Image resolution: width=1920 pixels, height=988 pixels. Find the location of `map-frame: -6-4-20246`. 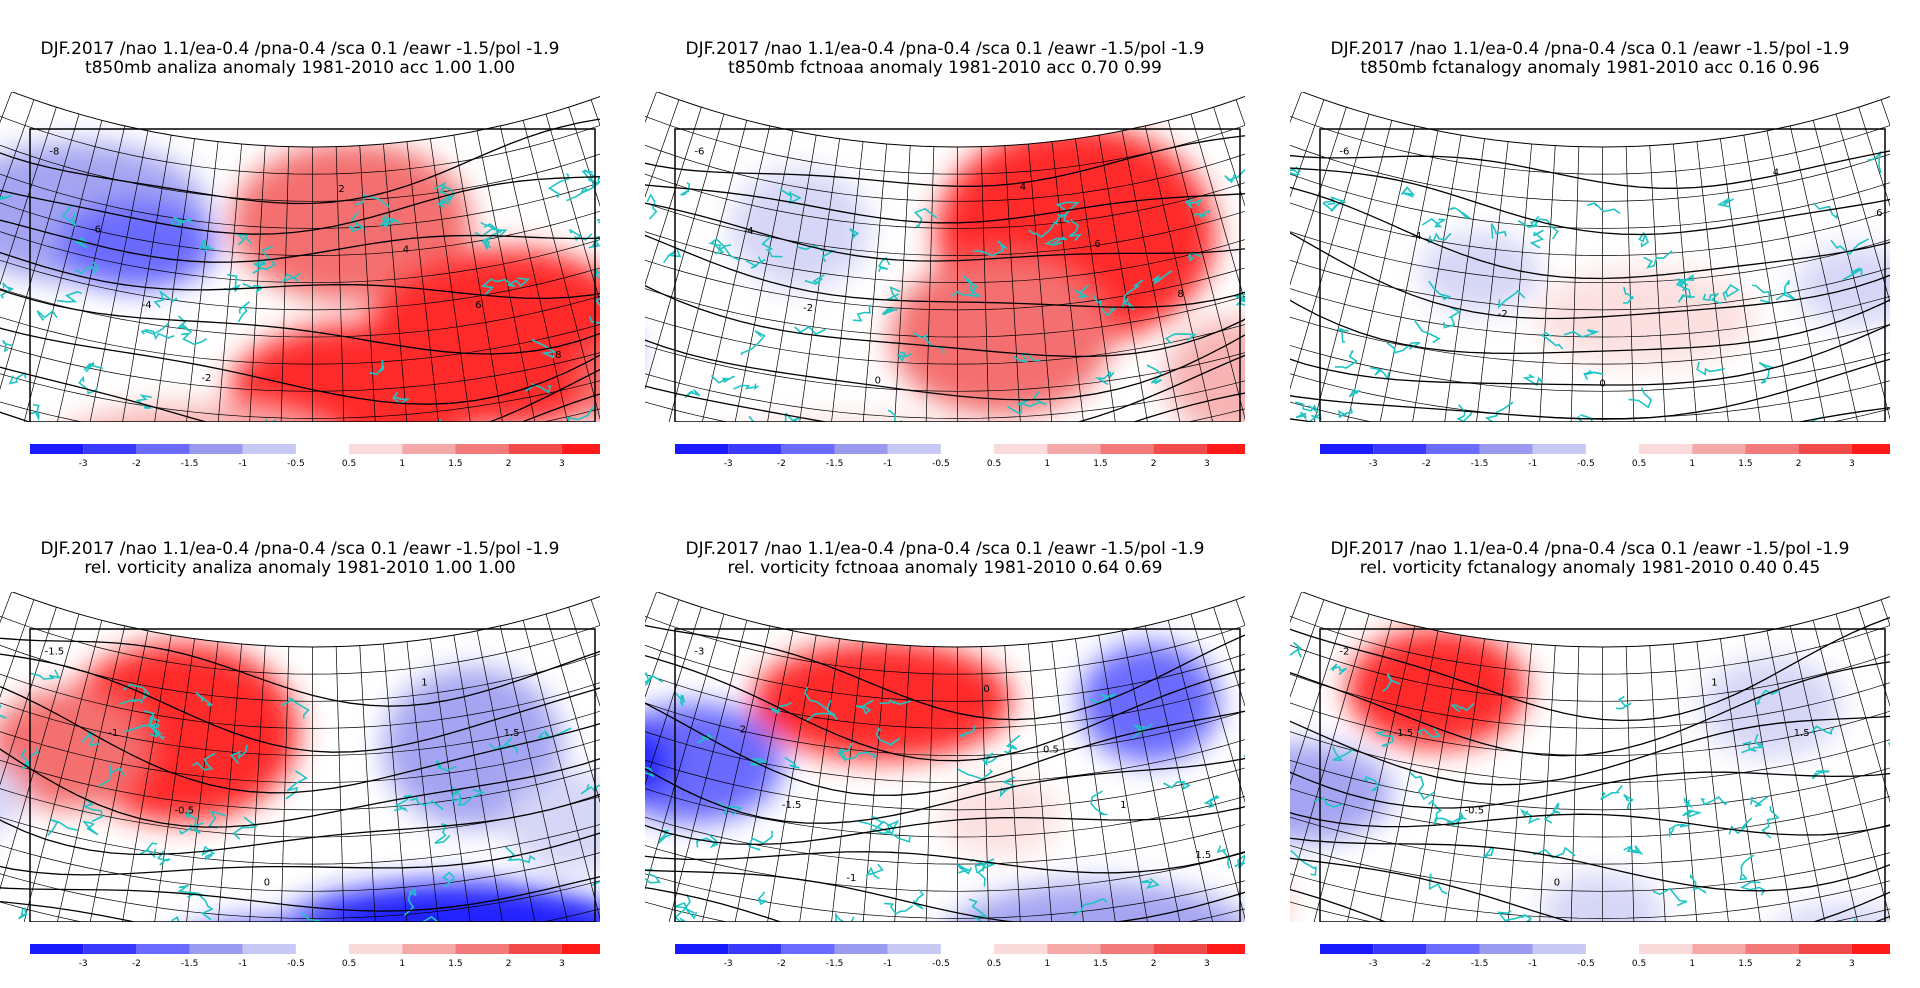

map-frame: -6-4-20246 is located at coordinates (1590, 257).